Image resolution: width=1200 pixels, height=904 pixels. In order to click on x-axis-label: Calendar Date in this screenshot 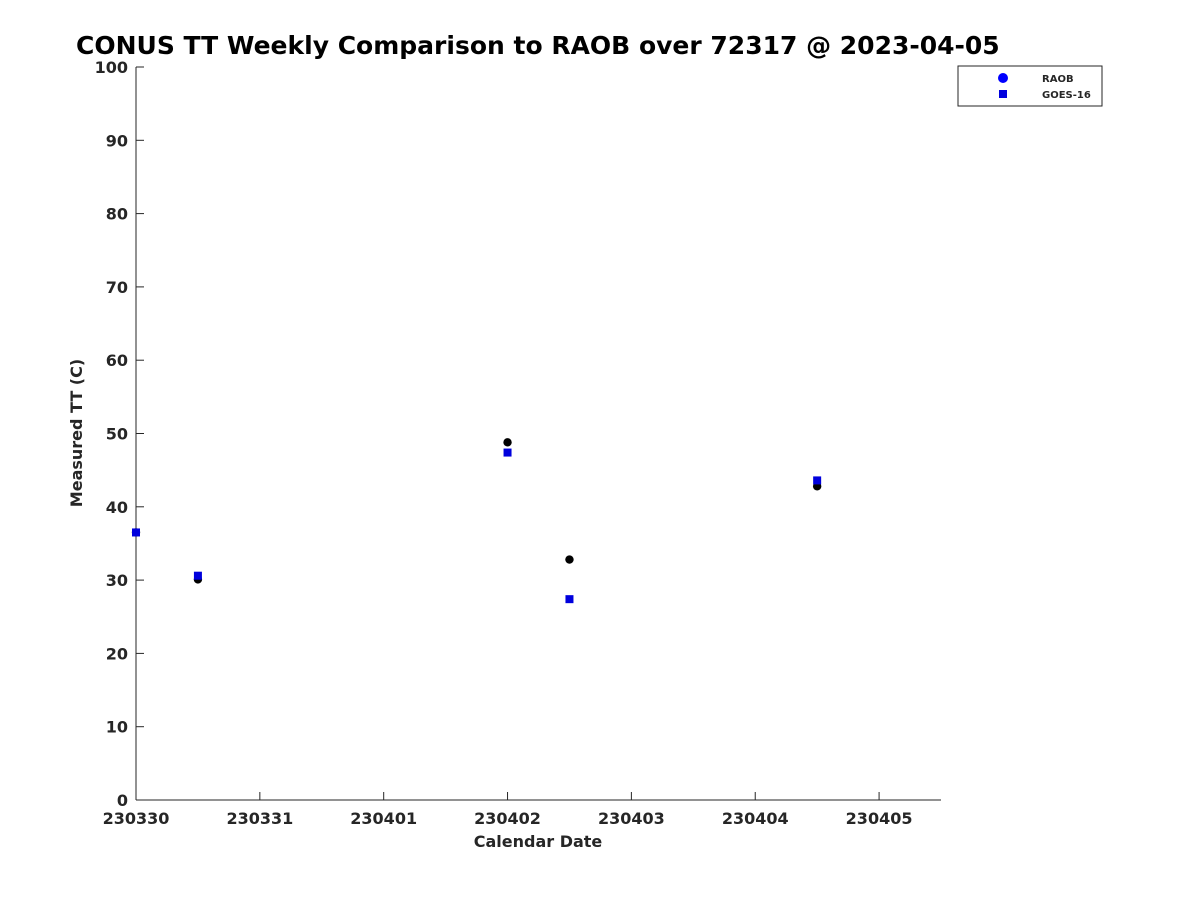, I will do `click(538, 841)`.